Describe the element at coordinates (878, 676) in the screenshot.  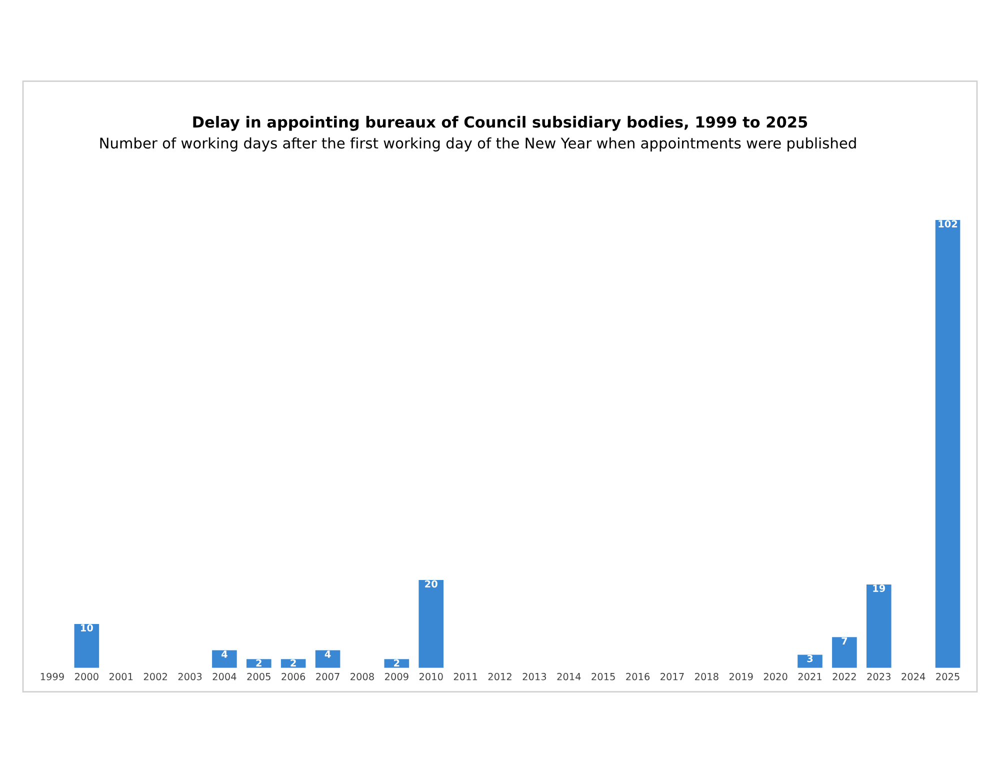
I see `x-tick-label: 2023` at that location.